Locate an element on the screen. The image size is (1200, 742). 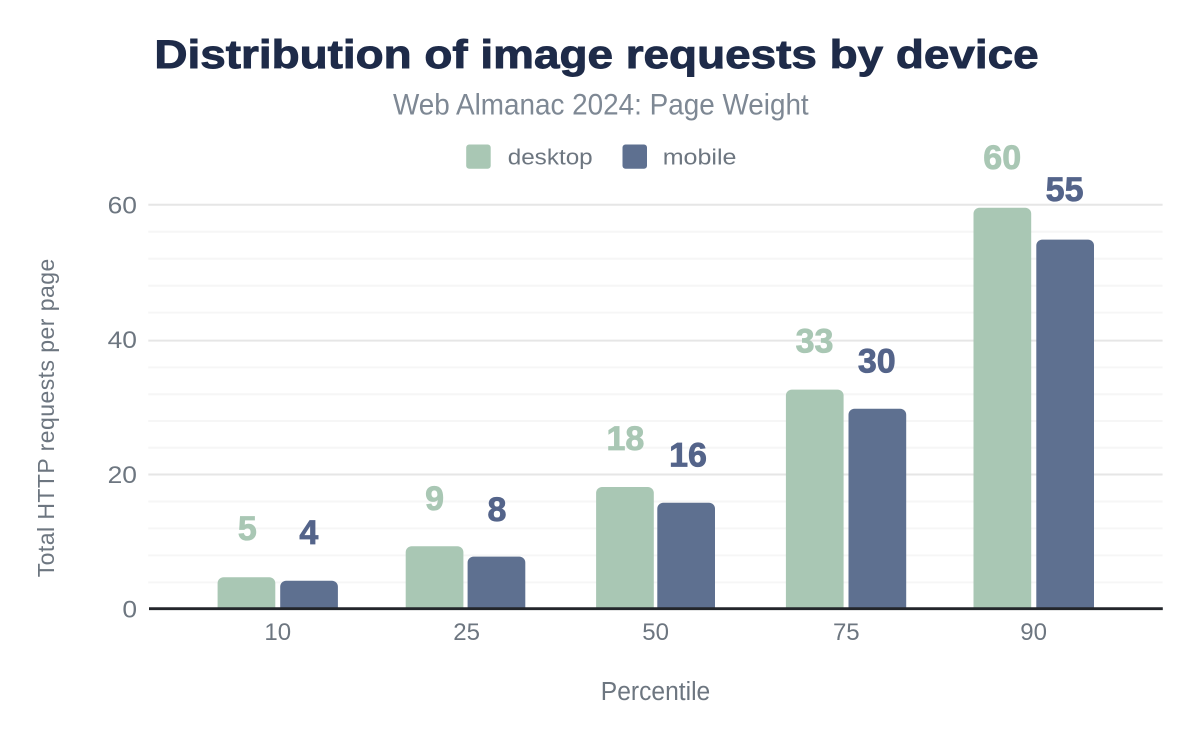
svg-text: 18 is located at coordinates (625, 439).